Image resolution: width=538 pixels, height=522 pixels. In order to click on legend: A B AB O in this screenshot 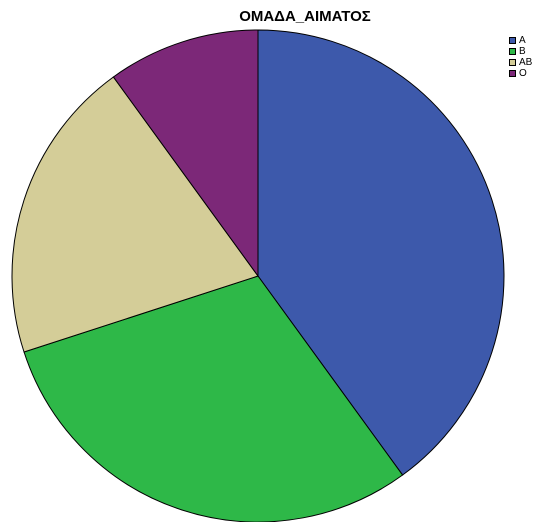, I will do `click(520, 57)`.